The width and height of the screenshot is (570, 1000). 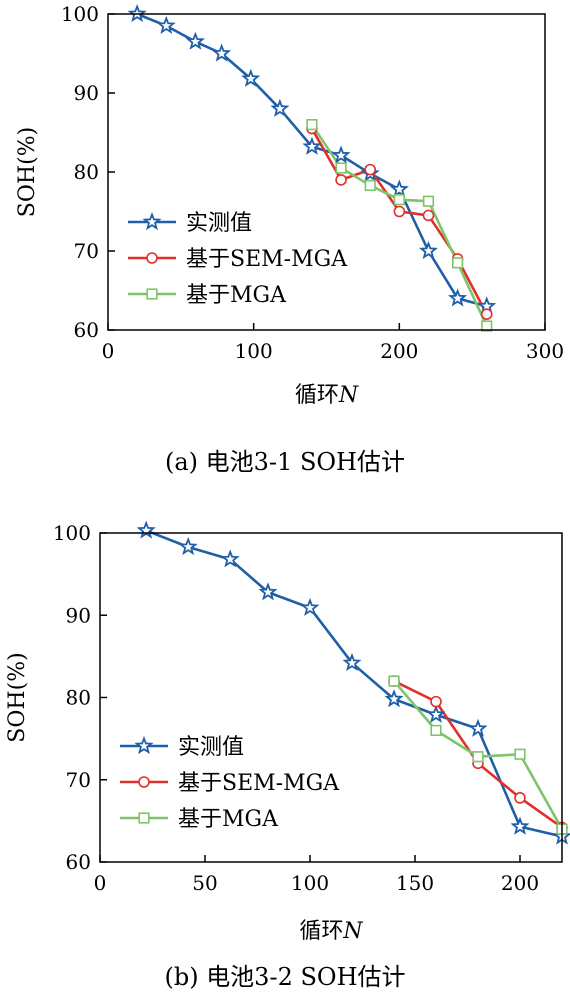 What do you see at coordinates (321, 931) in the screenshot?
I see `chart-b-x-axis-label-text: 循环` at bounding box center [321, 931].